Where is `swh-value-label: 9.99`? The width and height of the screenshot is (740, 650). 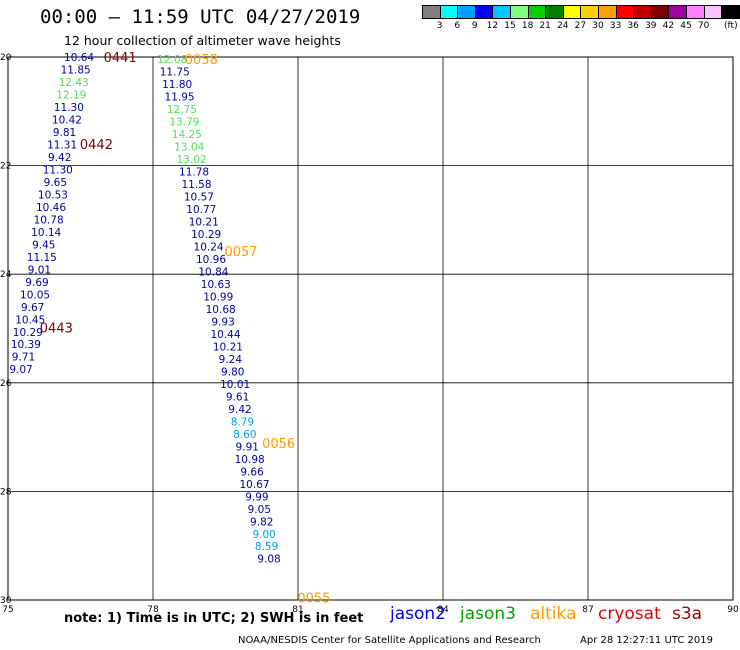 swh-value-label: 9.99 is located at coordinates (256, 497).